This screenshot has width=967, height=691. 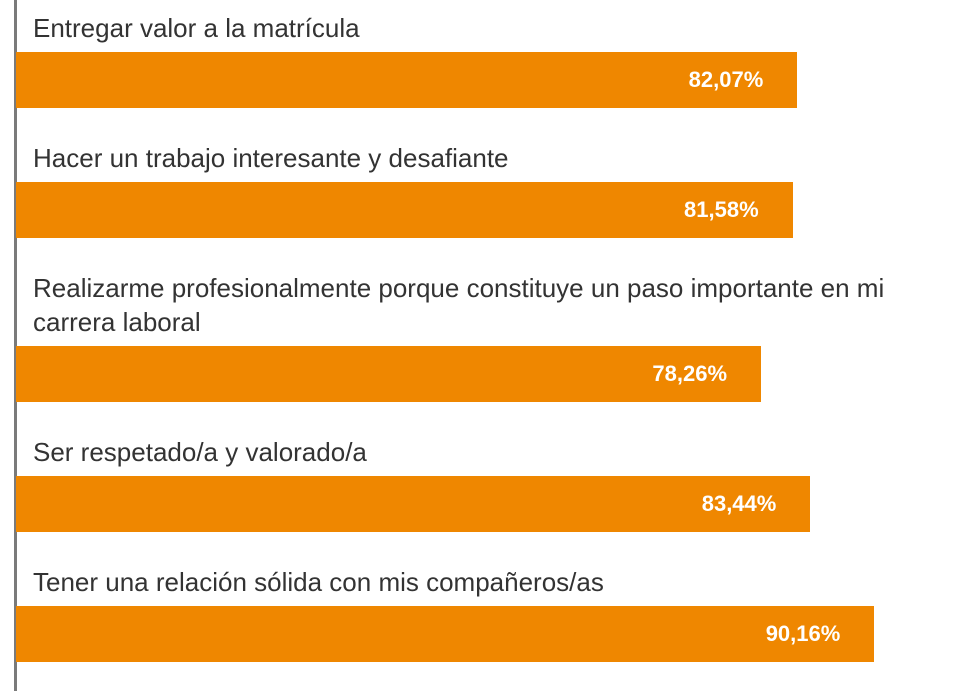 I want to click on category-label: Ser respetado/a y valorado/a, so click(x=200, y=452).